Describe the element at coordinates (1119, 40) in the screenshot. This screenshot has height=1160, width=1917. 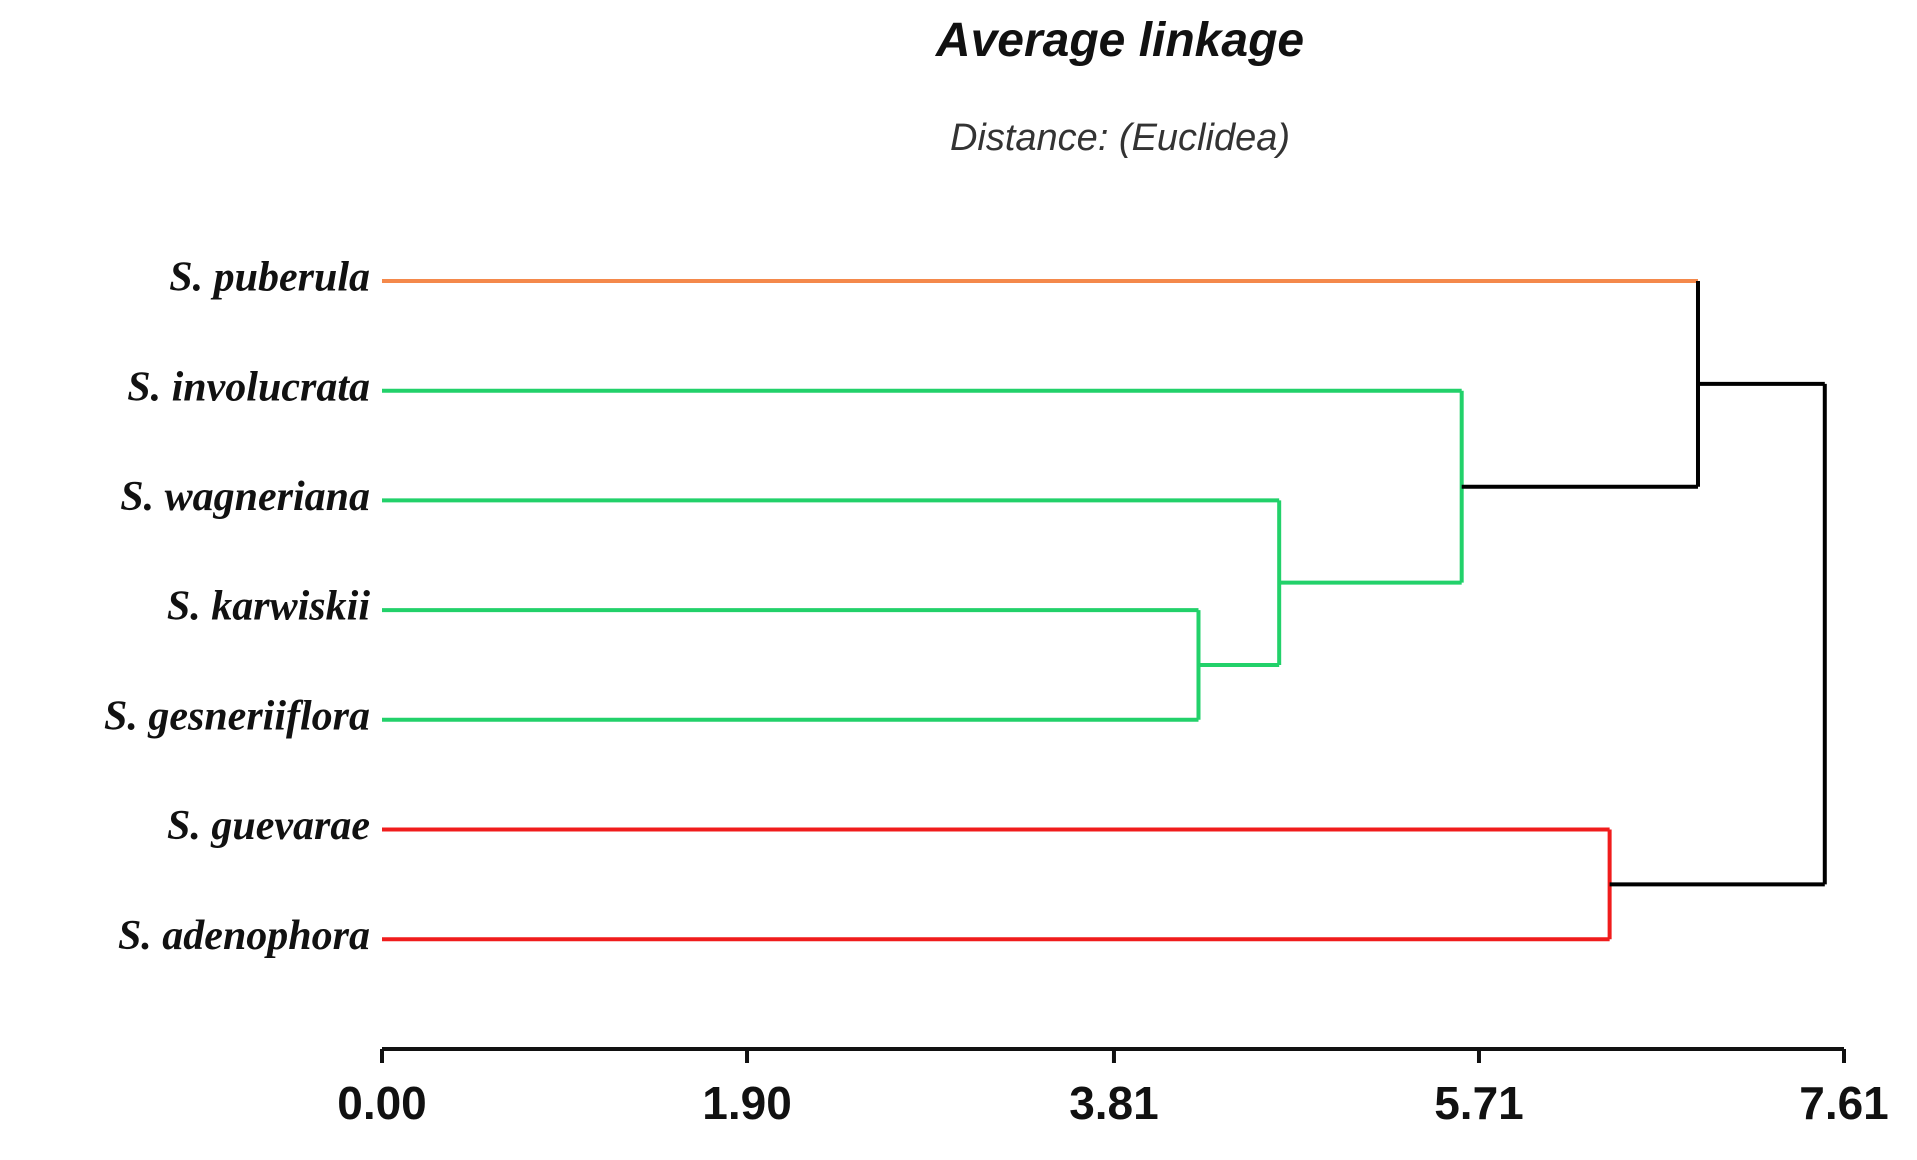
I see `chart-title: Average linkage` at that location.